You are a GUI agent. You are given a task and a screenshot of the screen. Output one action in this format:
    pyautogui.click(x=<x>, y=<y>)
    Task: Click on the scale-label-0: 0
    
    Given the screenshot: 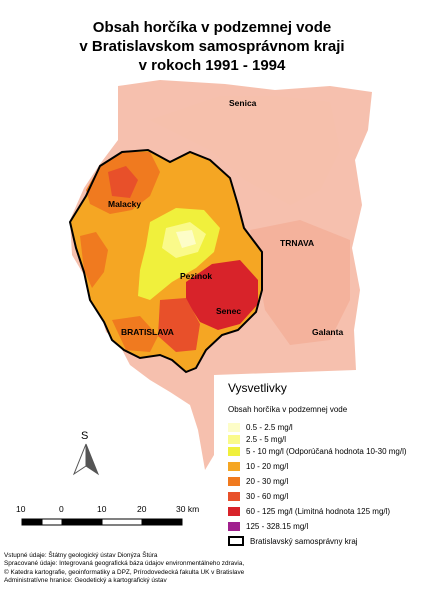 What is the action you would take?
    pyautogui.click(x=61, y=509)
    